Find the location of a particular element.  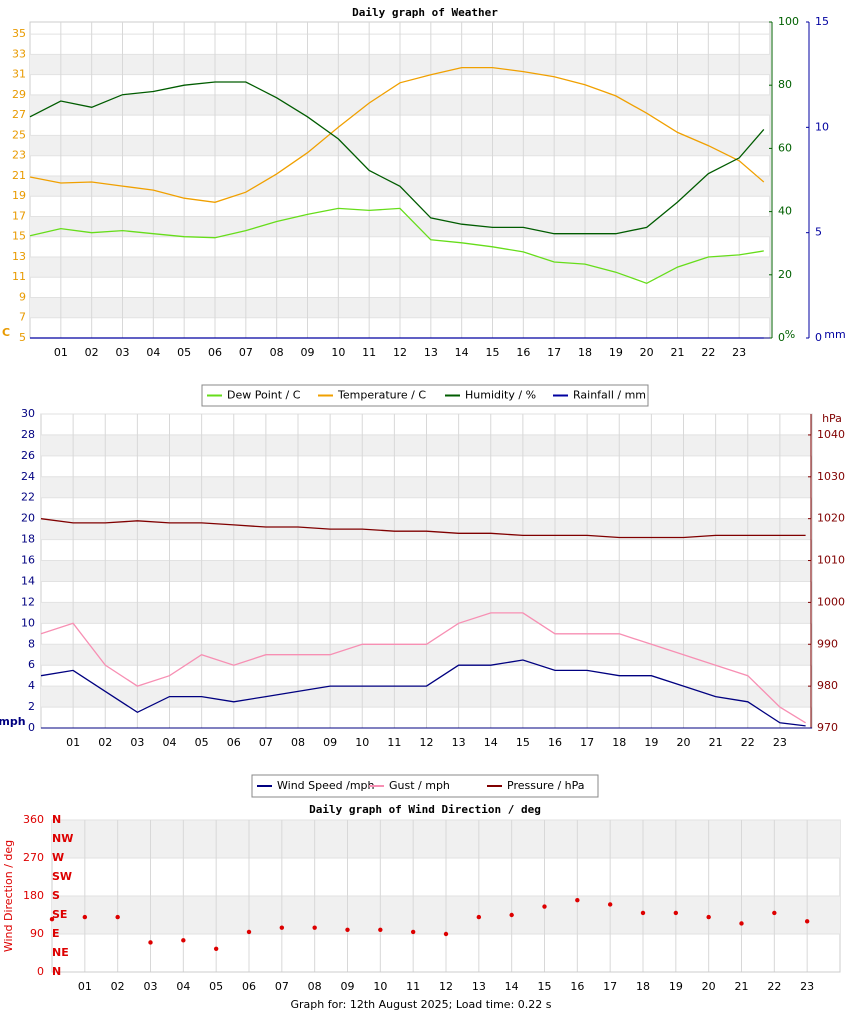

tick-label: 10 is located at coordinates (822, 126).